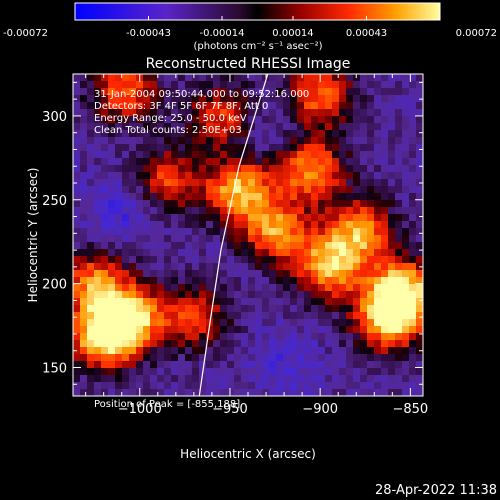  Describe the element at coordinates (257, 46) in the screenshot. I see `colorbar-unit-label: (photons cm⁻² s⁻¹ asec⁻²)` at that location.